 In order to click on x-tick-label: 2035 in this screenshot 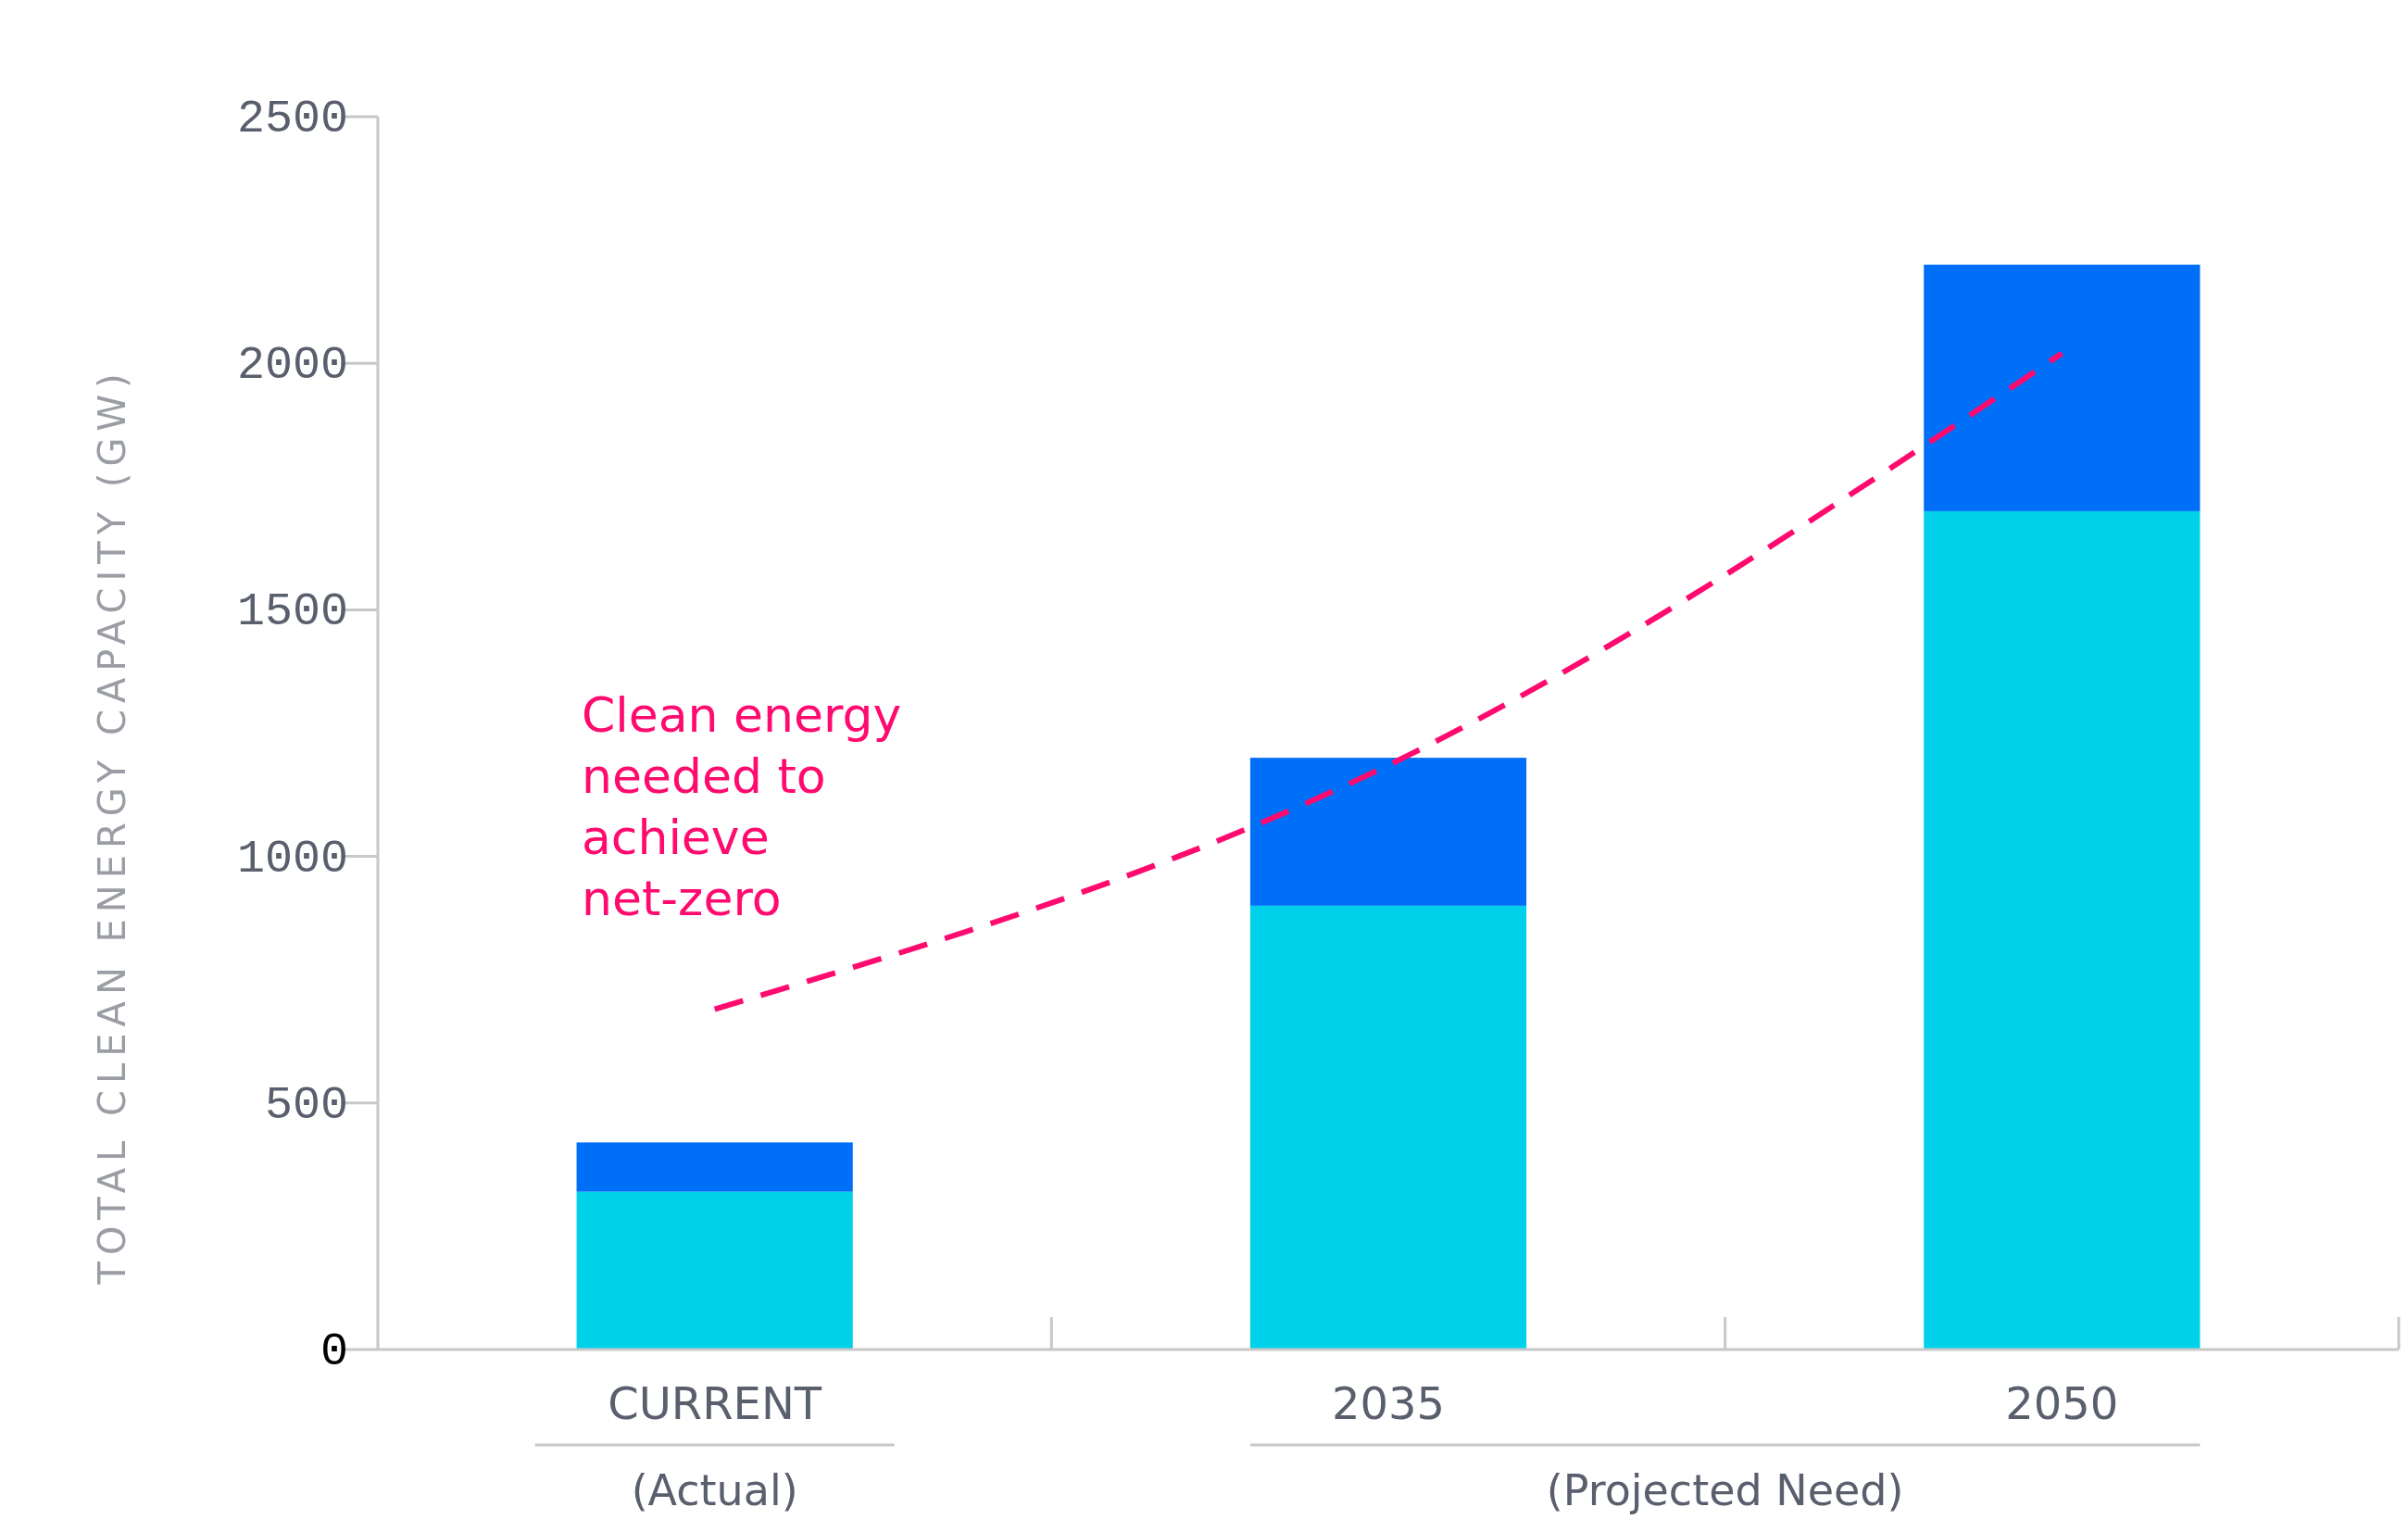, I will do `click(1388, 1403)`.